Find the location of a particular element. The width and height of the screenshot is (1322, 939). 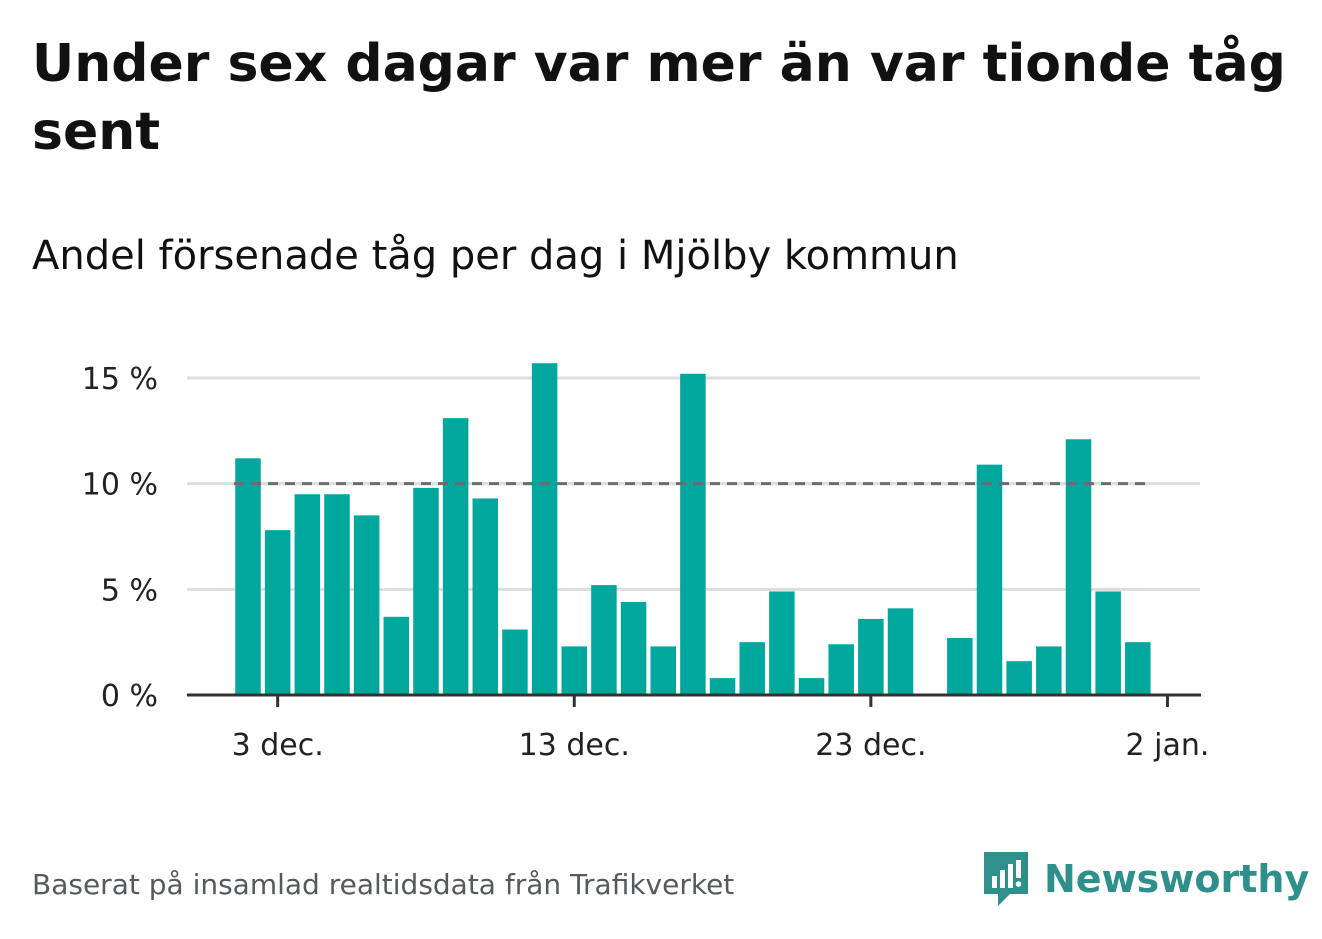

x-tick-label: 2 jan. is located at coordinates (1168, 745).